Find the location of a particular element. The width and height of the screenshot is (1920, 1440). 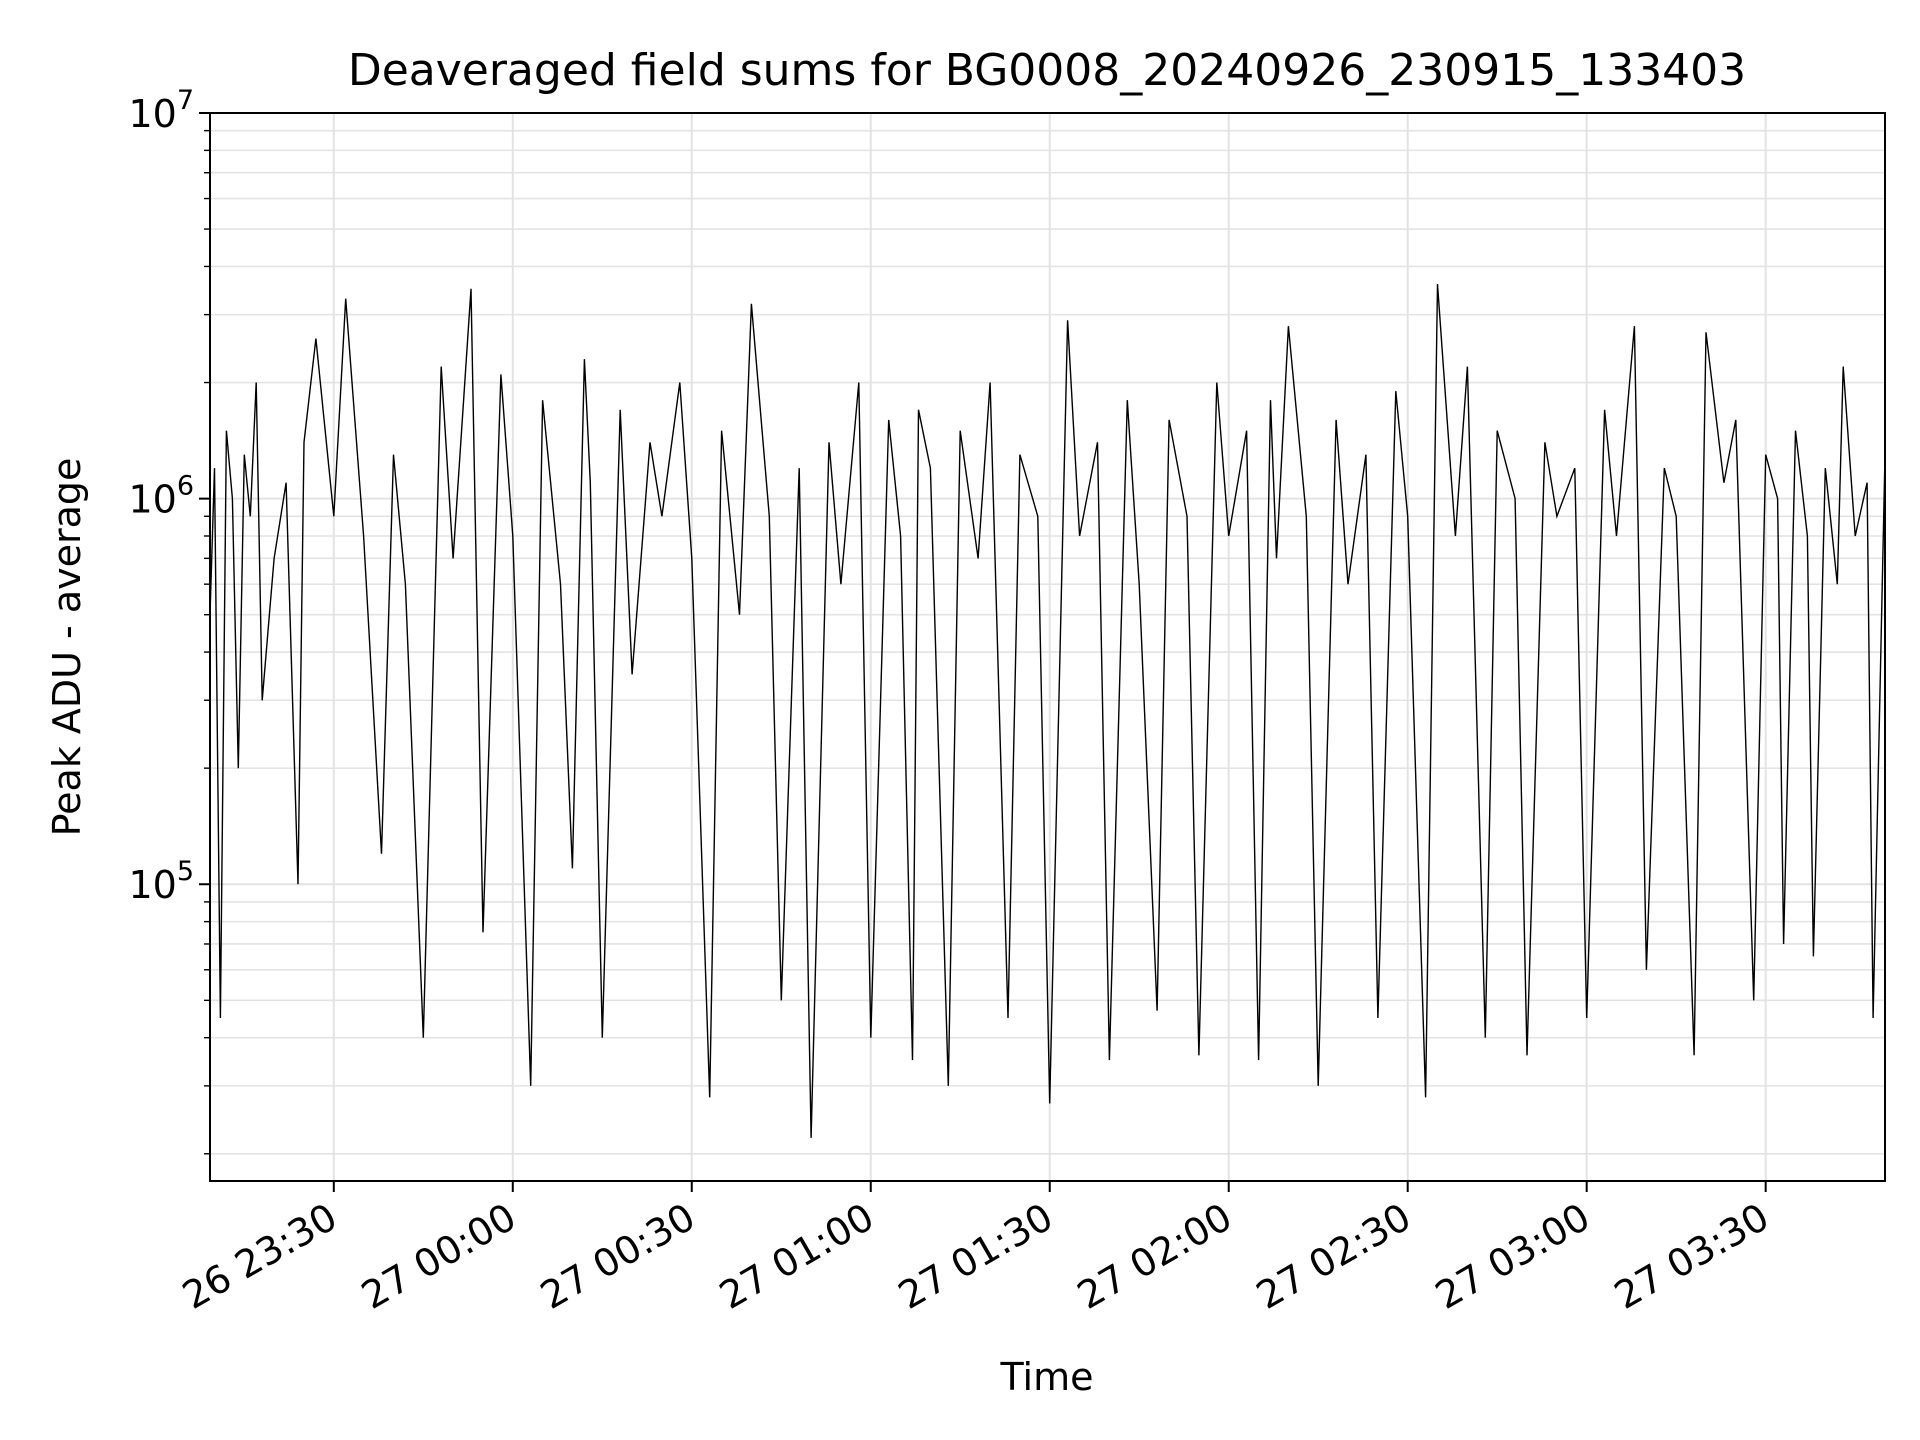

y-axis-ticks: 10⁵ 10⁶ 10⁷ is located at coordinates (169, 620).